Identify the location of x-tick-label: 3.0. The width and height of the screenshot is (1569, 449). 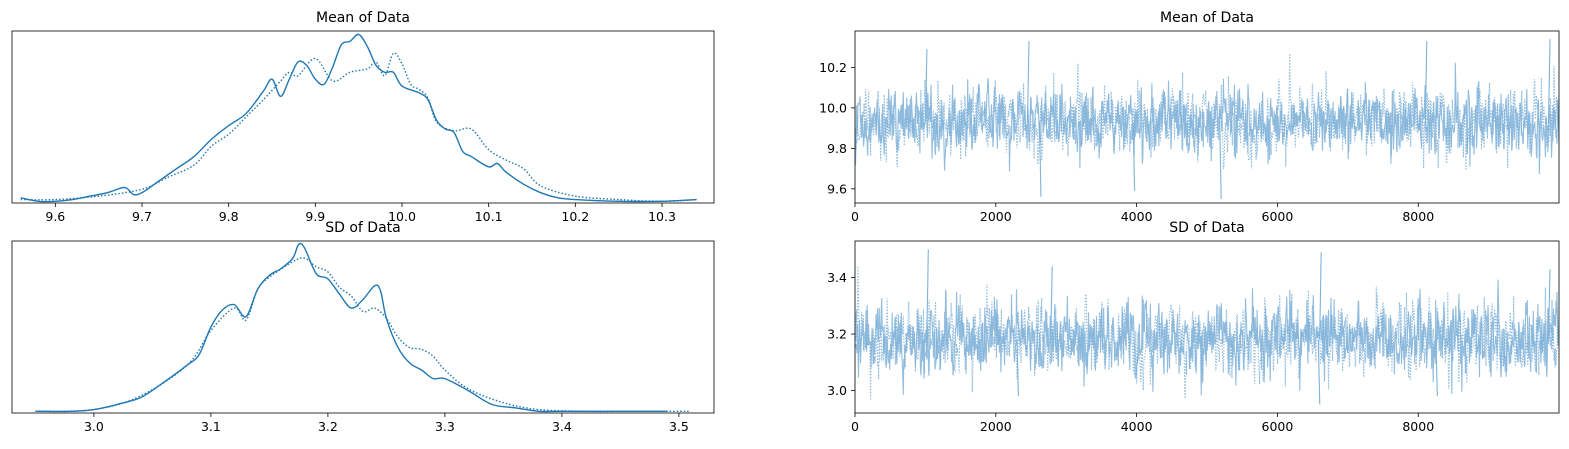
(94, 426).